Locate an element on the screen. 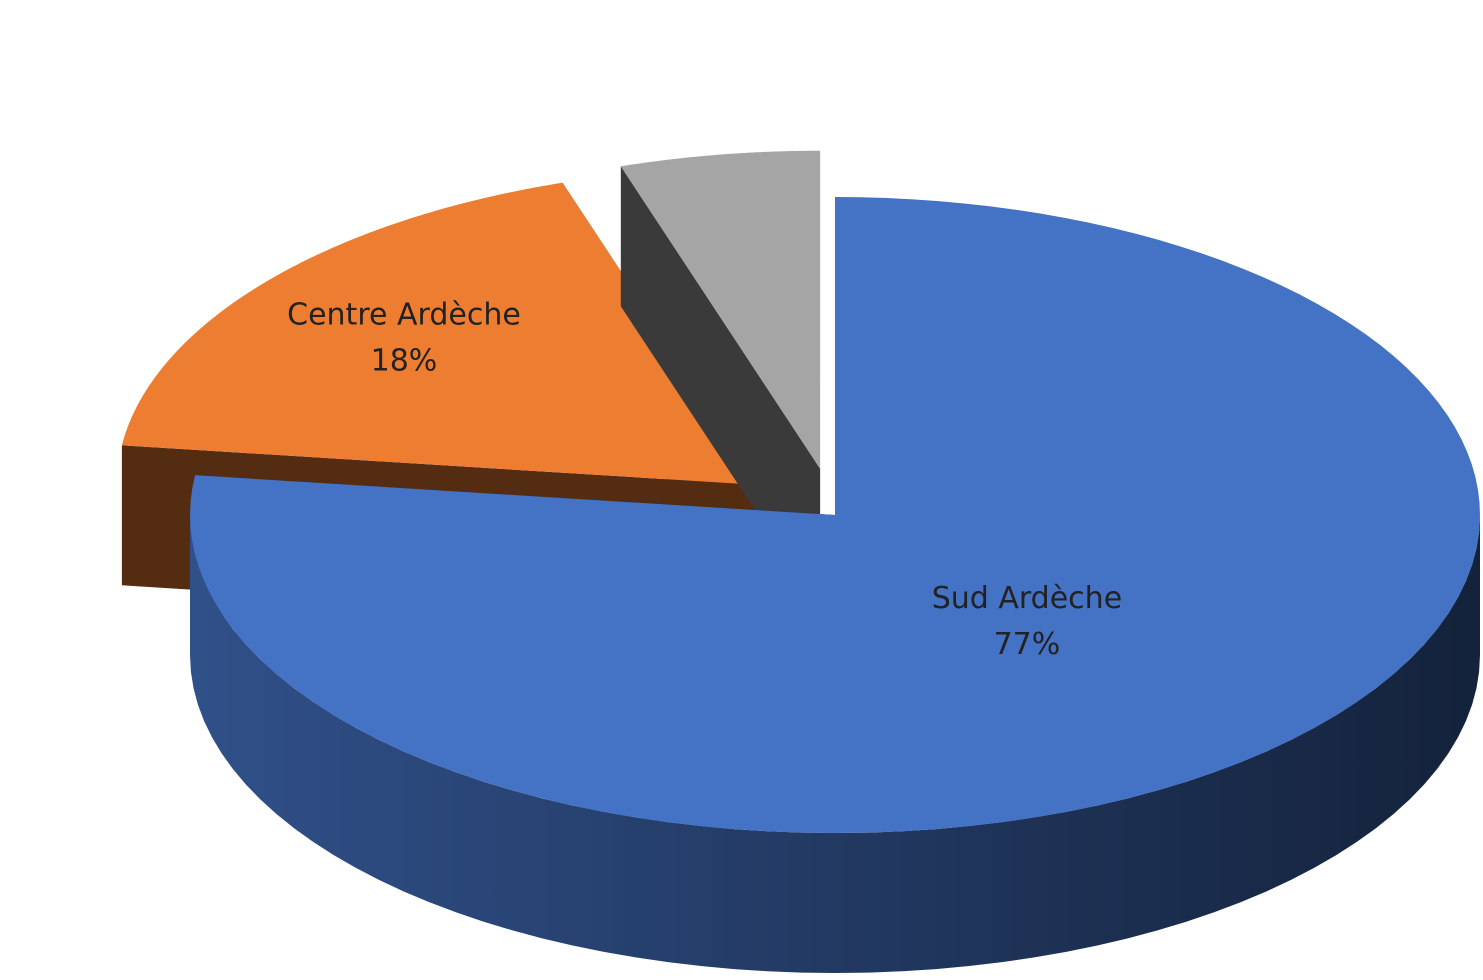 This screenshot has width=1483, height=980. slice is located at coordinates (720, 379).